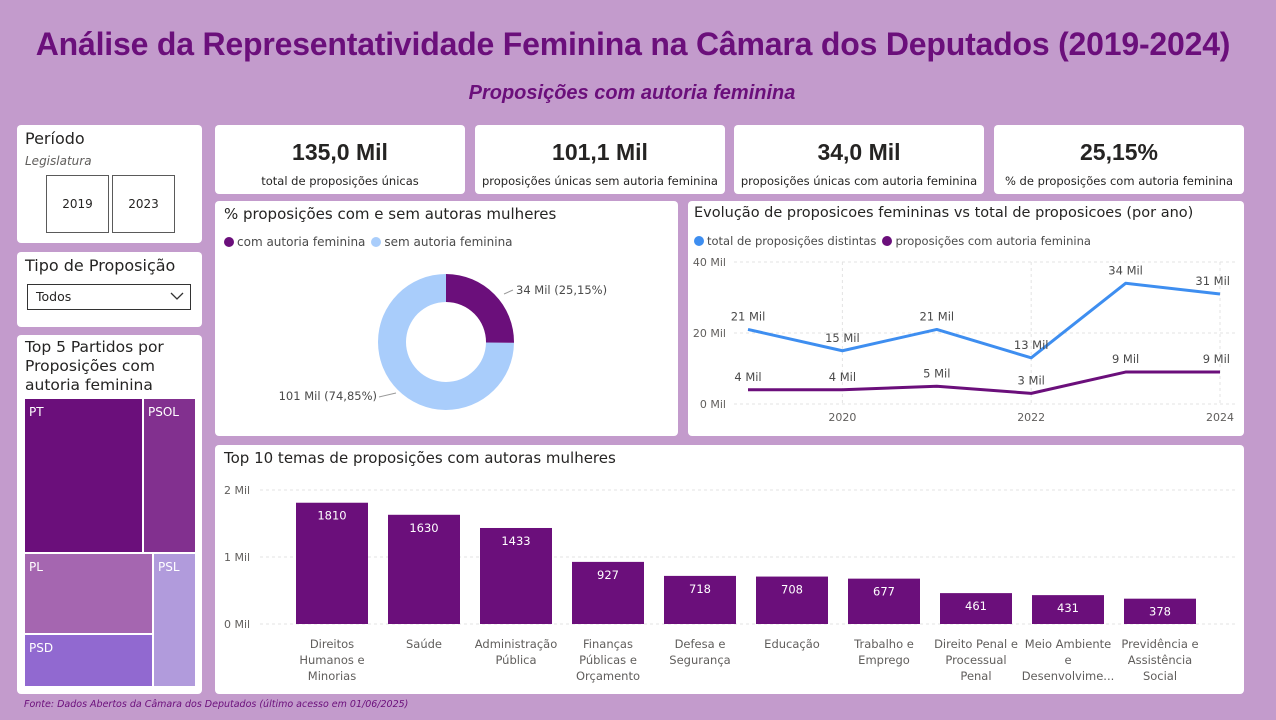 This screenshot has height=720, width=1276. What do you see at coordinates (229, 242) in the screenshot?
I see `legend-dot-com-icon` at bounding box center [229, 242].